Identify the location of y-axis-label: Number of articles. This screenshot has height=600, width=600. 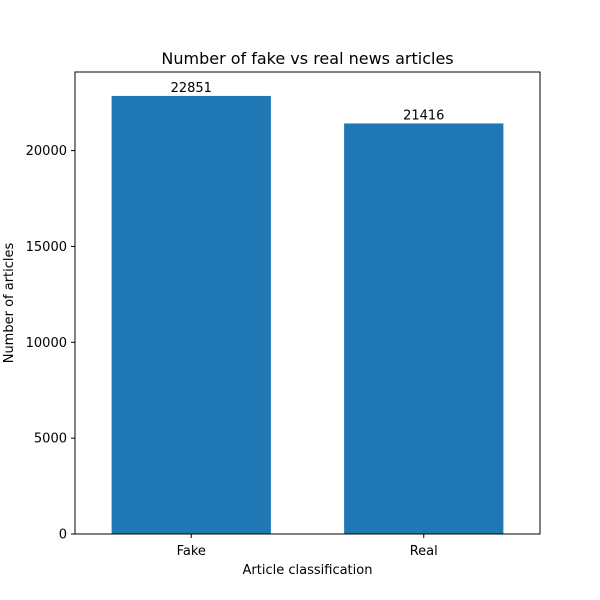
(9, 302).